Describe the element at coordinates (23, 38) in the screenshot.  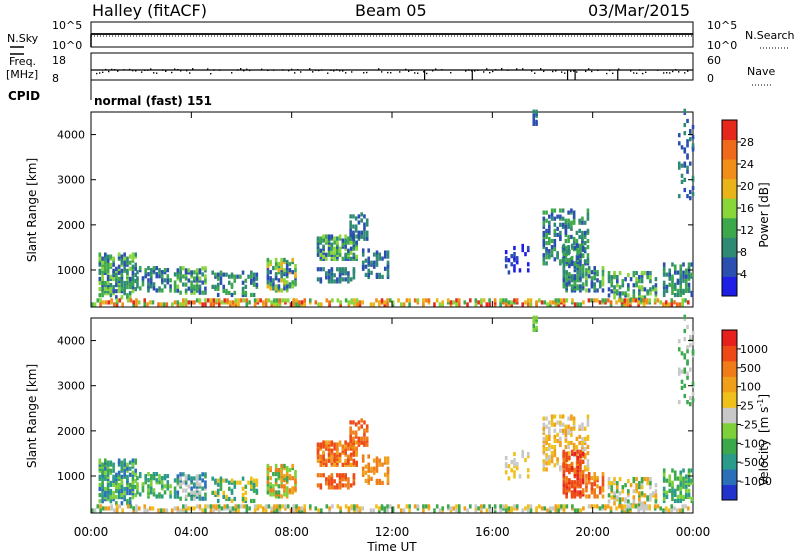
I see `nsky-label: N.Sky` at that location.